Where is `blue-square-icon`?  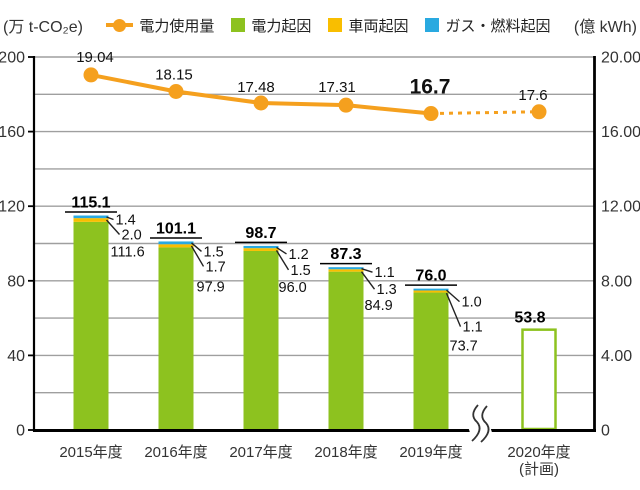 blue-square-icon is located at coordinates (432, 25).